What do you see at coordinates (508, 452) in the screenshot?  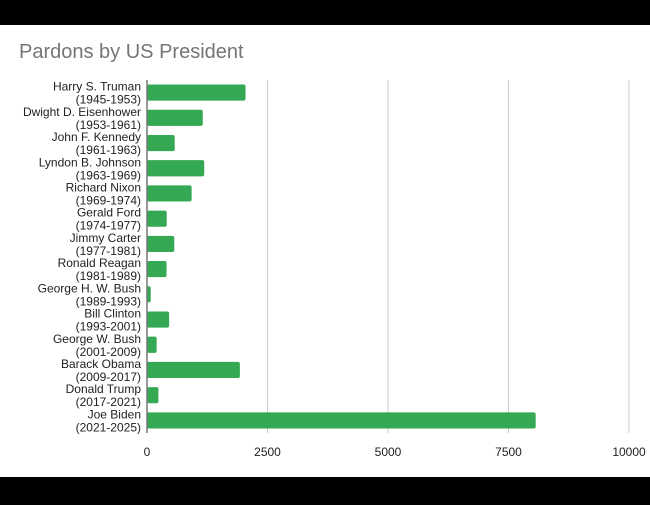 I see `x-tick-label: 7500` at bounding box center [508, 452].